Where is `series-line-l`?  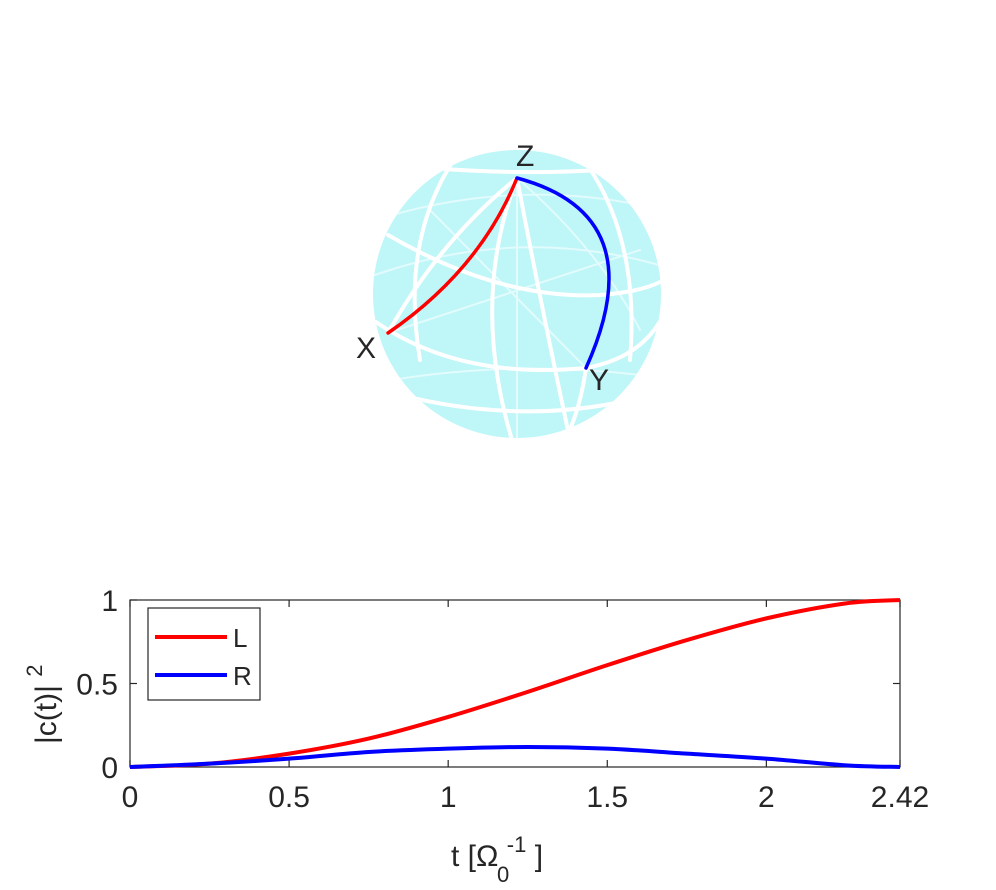 series-line-l is located at coordinates (515, 683).